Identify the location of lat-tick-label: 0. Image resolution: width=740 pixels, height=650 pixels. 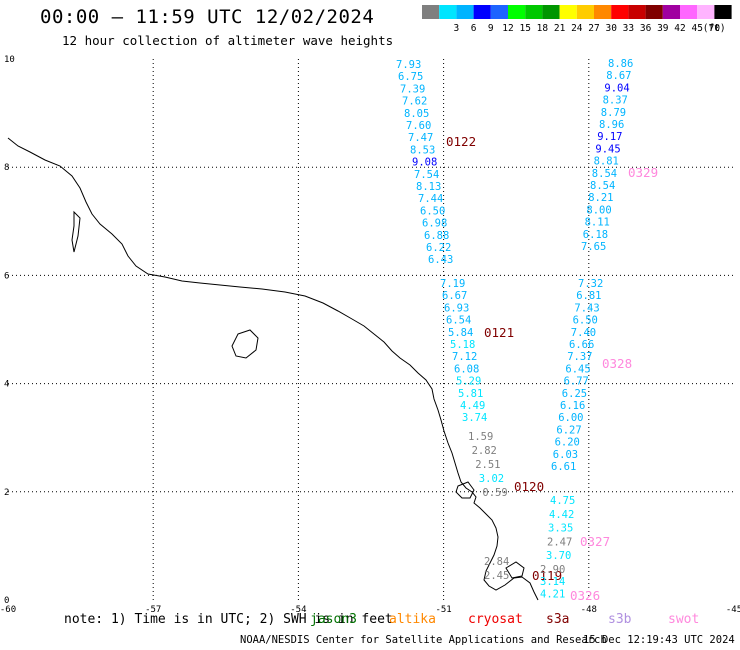
(6, 601).